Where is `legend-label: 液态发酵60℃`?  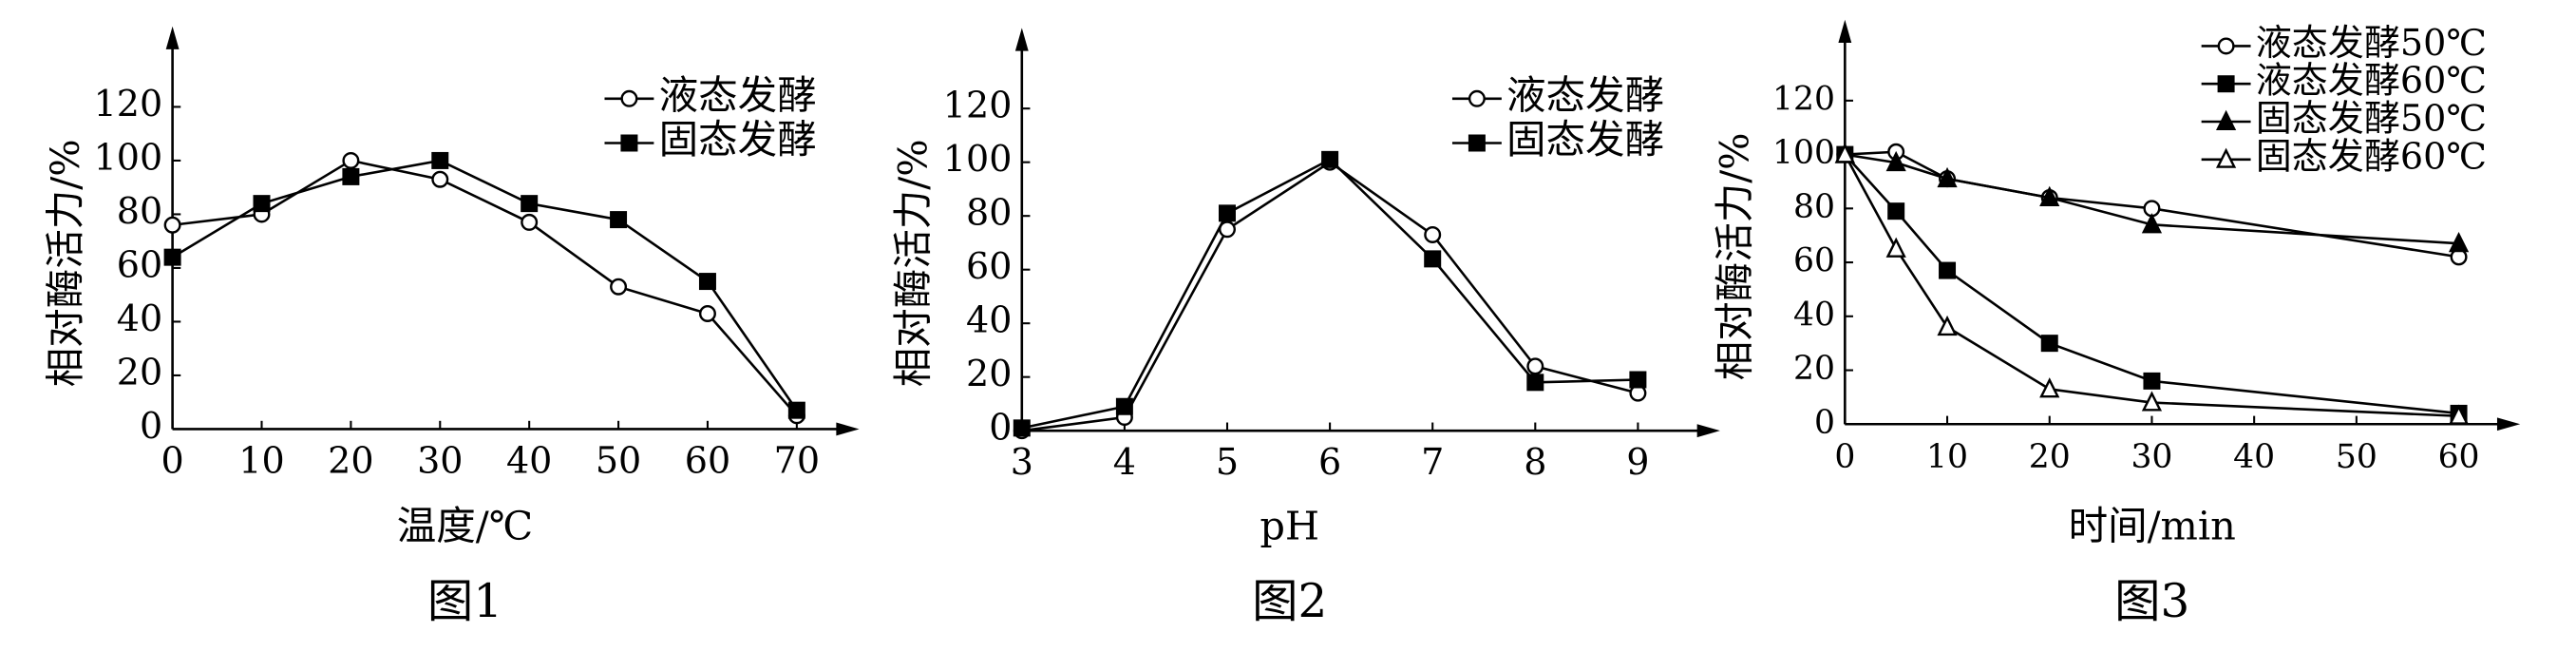 legend-label: 液态发酵60℃ is located at coordinates (2371, 81).